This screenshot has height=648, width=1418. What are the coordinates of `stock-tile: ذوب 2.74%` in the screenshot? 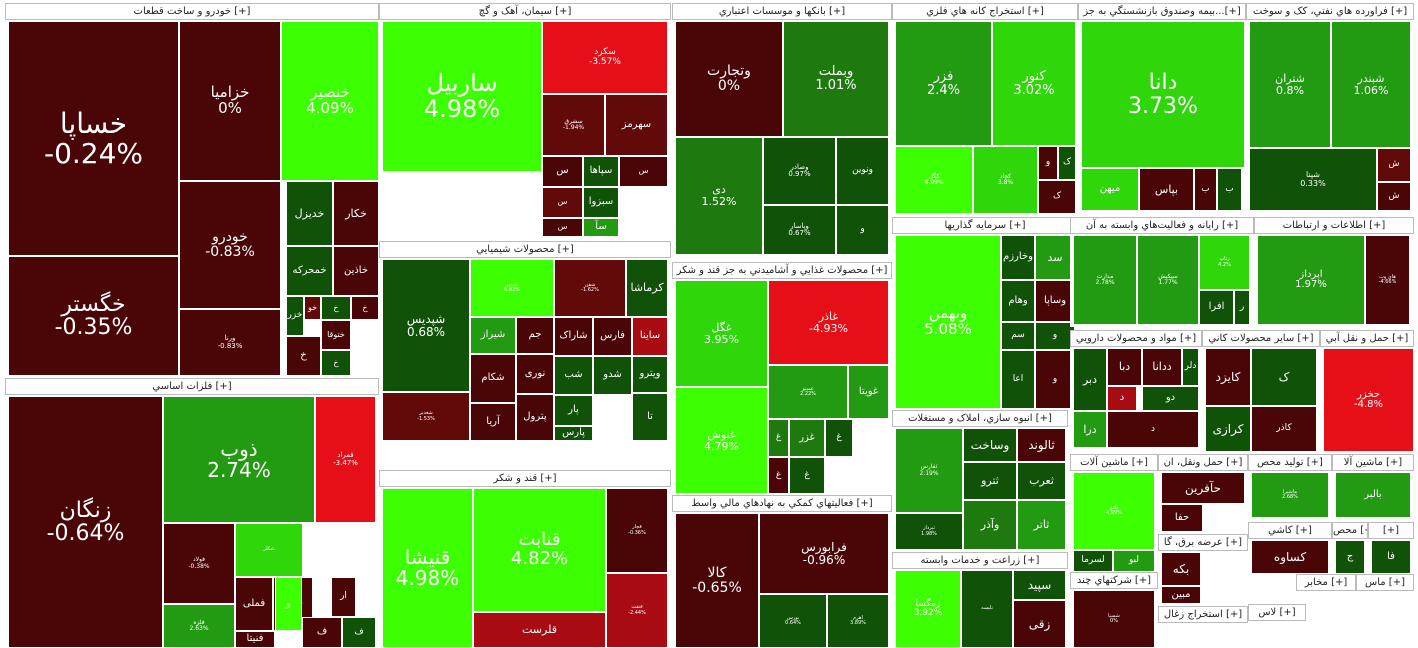 It's located at (239, 459).